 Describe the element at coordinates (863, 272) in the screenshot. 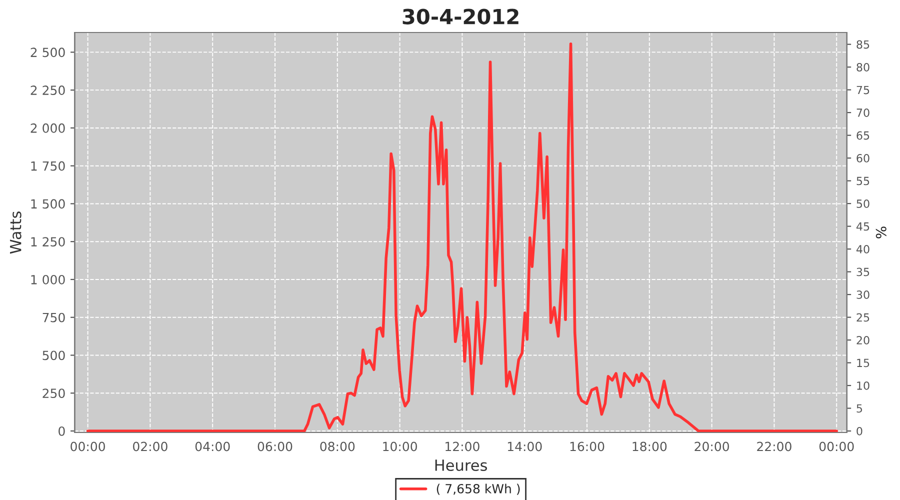

I see `y2-tick-label: 35` at that location.